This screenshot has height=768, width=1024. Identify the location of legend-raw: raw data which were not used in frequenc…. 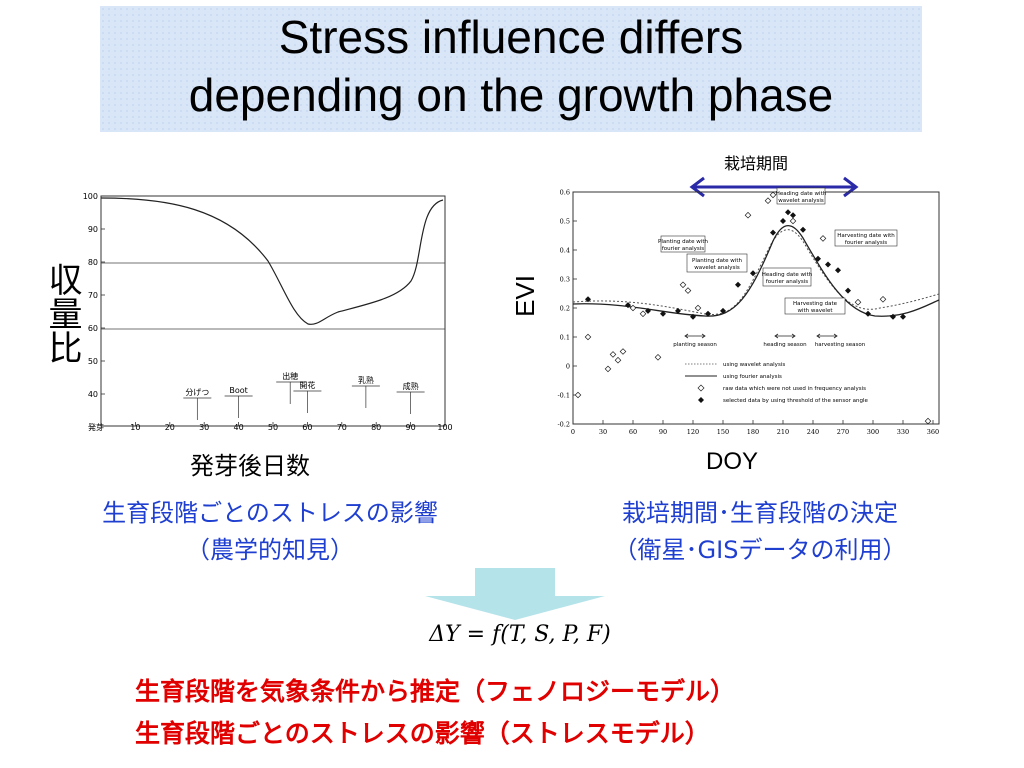
(794, 389).